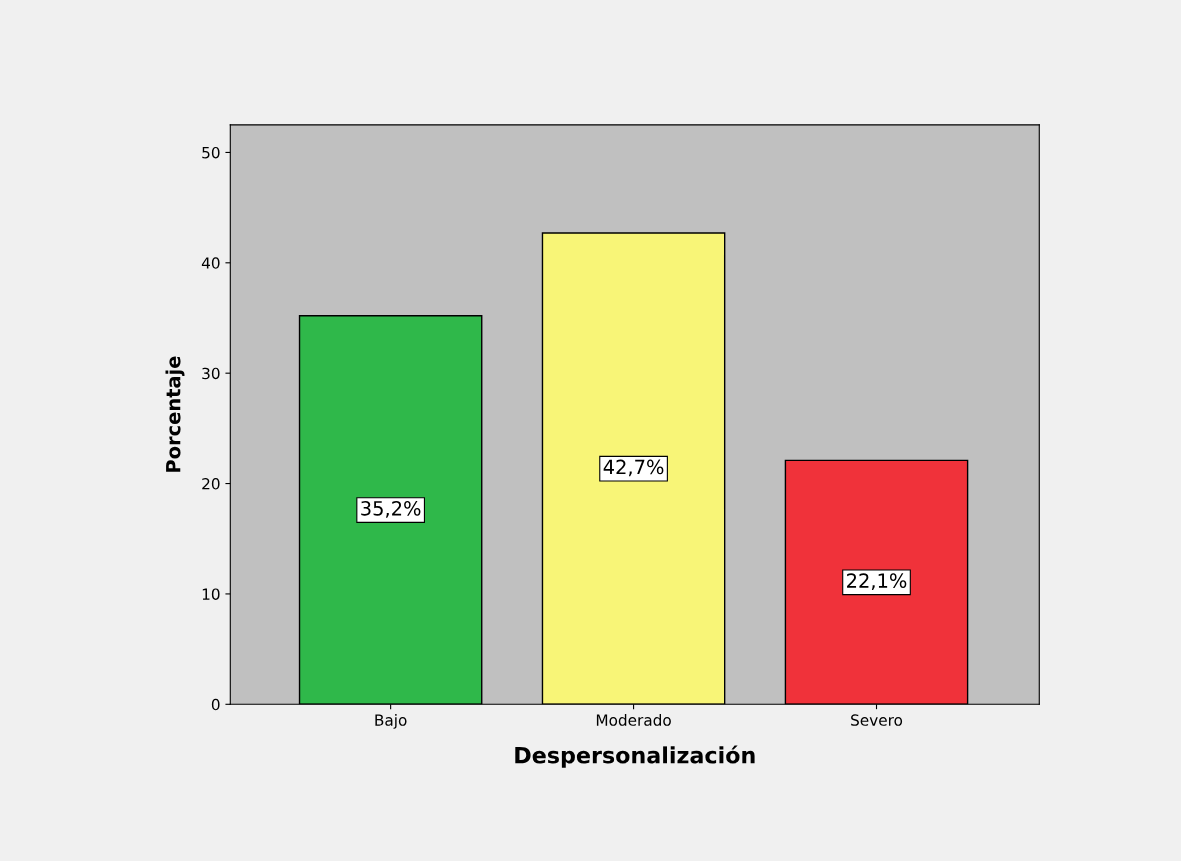 The image size is (1181, 861). Describe the element at coordinates (633, 720) in the screenshot. I see `x-tick-label: Moderado` at that location.